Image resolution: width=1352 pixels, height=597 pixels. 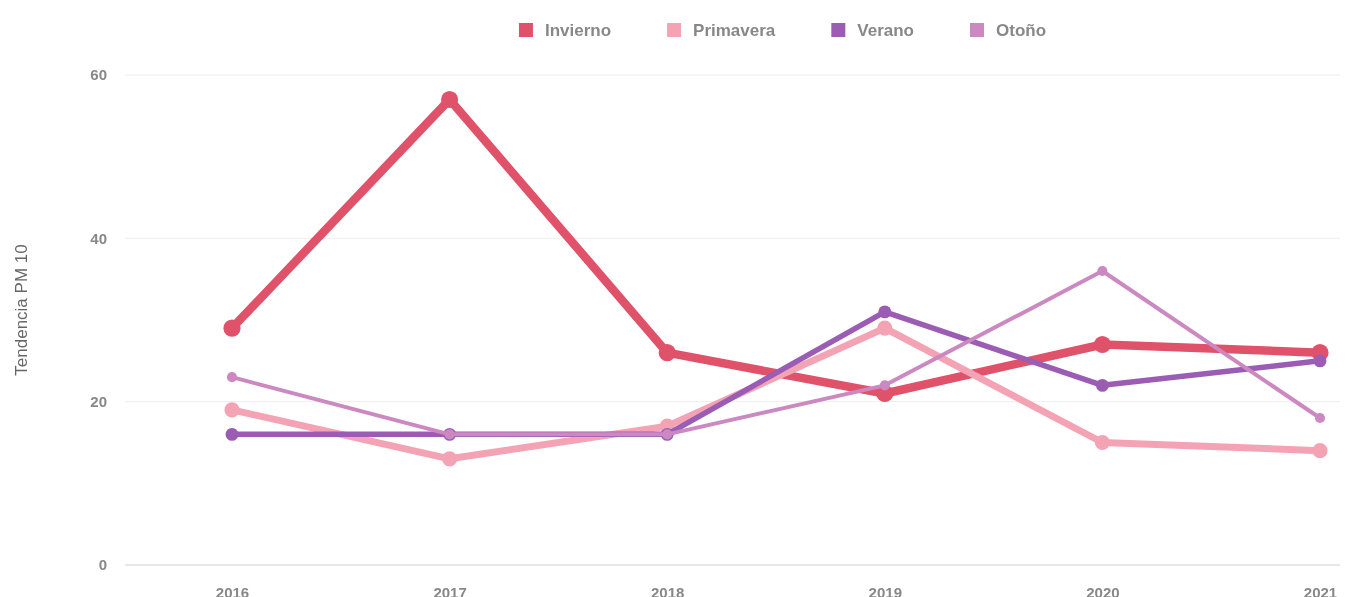 What do you see at coordinates (1320, 590) in the screenshot?
I see `x-tick-label: 2021` at bounding box center [1320, 590].